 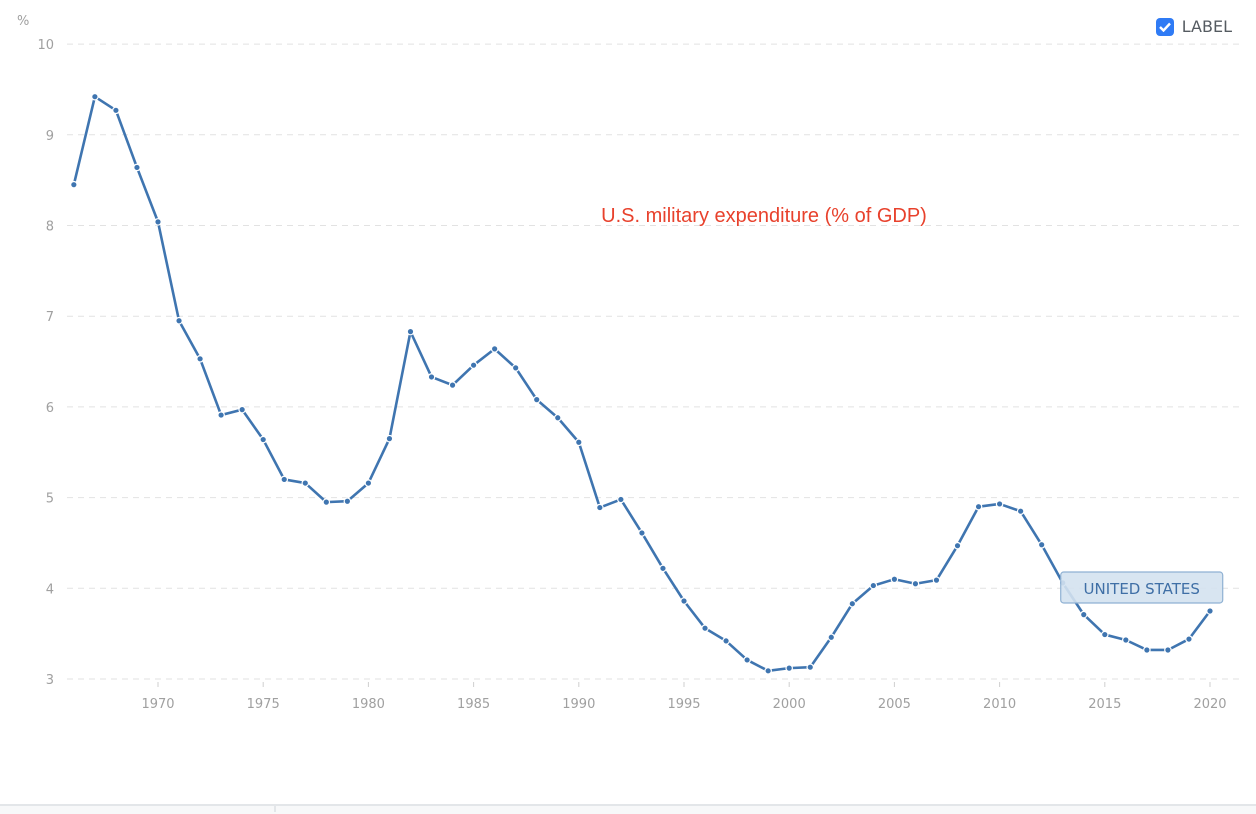 I want to click on series-label-box, so click(x=1142, y=587).